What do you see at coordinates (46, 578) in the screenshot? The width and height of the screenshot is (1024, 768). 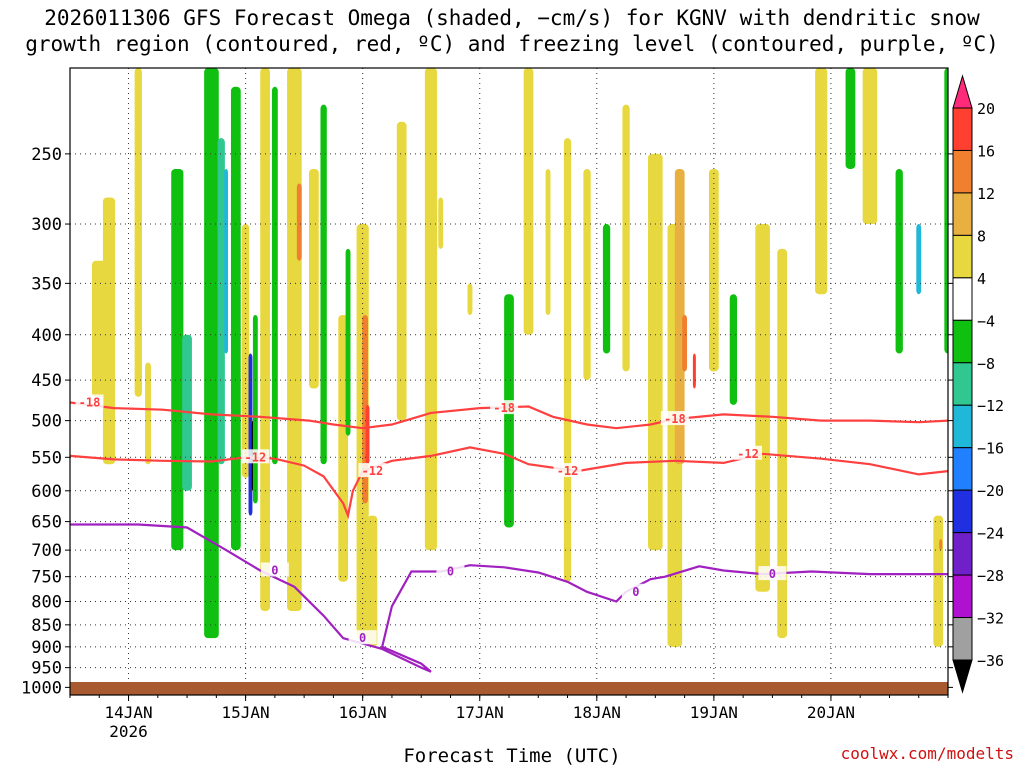 I see `y-tick-label: 750` at bounding box center [46, 578].